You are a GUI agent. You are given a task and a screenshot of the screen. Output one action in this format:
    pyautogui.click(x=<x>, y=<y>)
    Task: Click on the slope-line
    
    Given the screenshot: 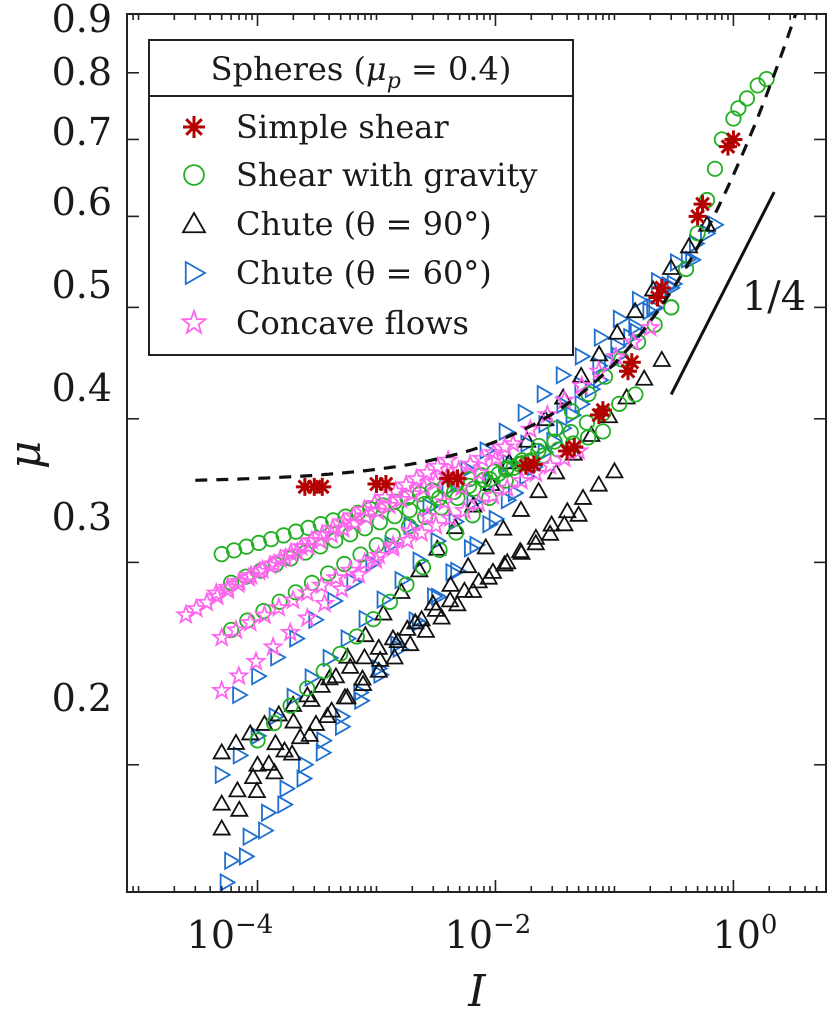 What is the action you would take?
    pyautogui.click(x=722, y=293)
    